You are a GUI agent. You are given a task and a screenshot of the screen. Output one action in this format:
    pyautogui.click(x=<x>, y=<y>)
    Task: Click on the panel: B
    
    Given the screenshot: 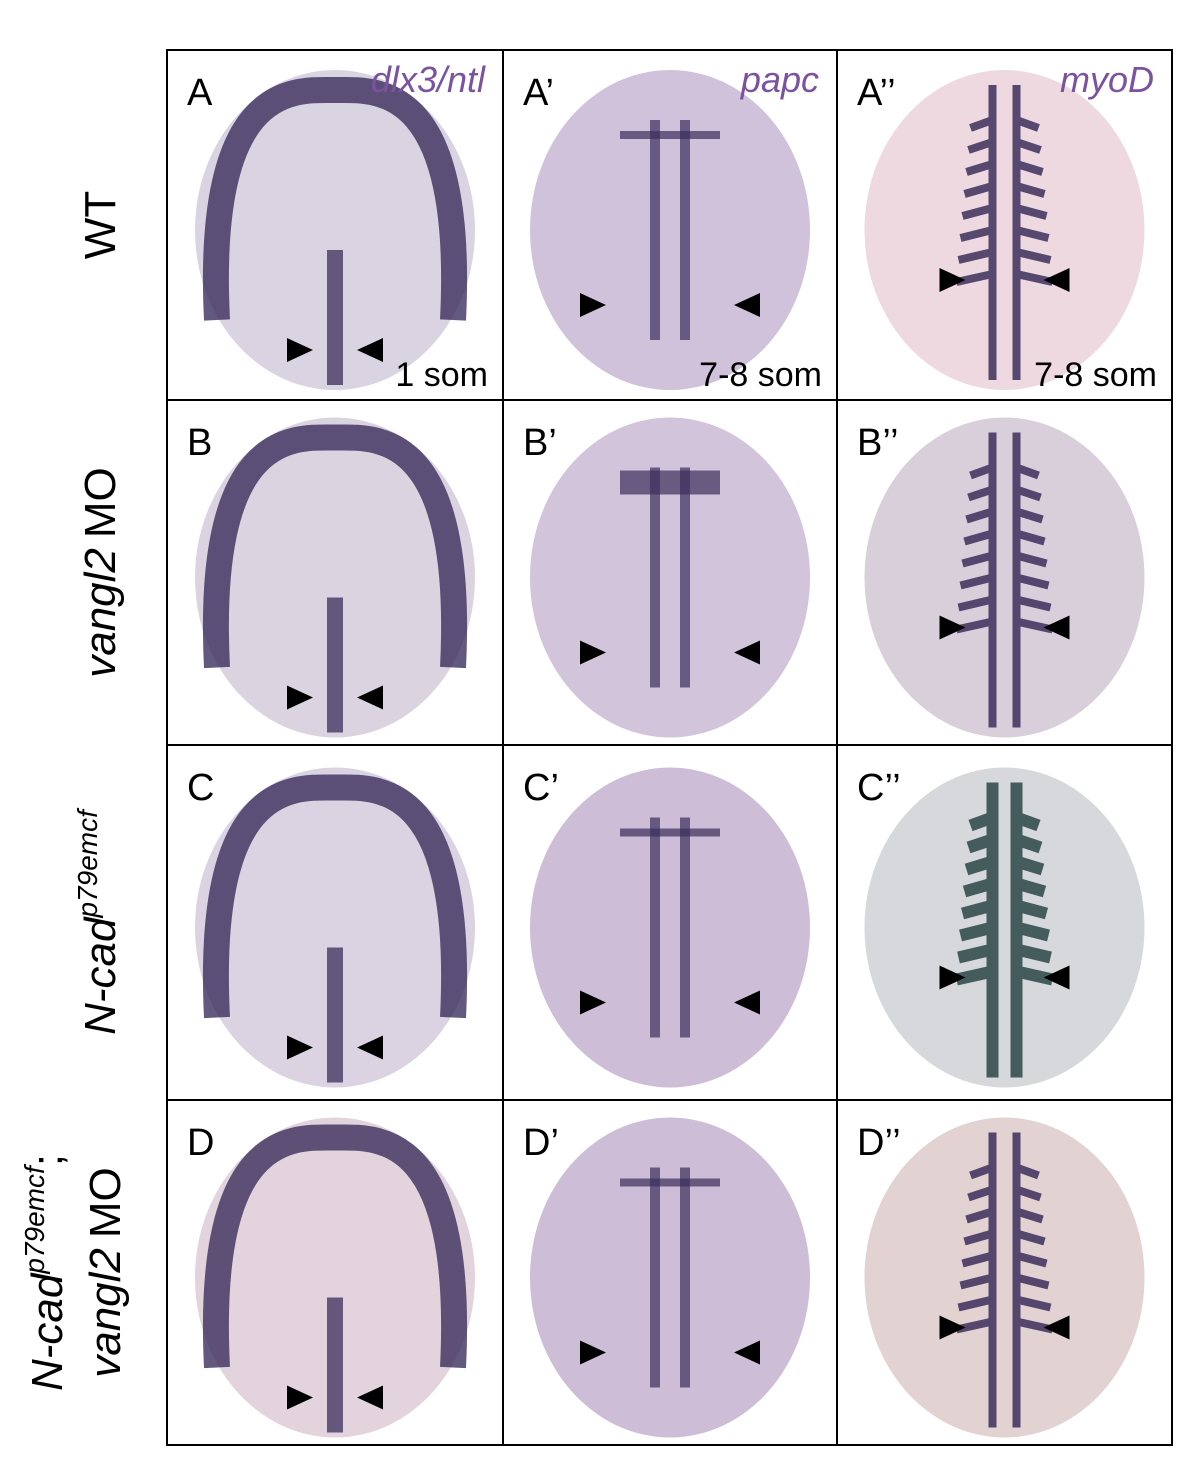 What is the action you would take?
    pyautogui.click(x=335, y=572)
    